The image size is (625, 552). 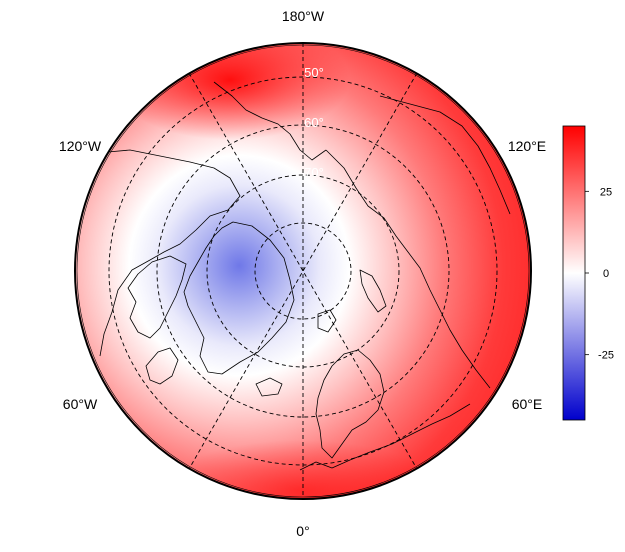 I want to click on latitude-label-60: 60°, so click(x=314, y=122).